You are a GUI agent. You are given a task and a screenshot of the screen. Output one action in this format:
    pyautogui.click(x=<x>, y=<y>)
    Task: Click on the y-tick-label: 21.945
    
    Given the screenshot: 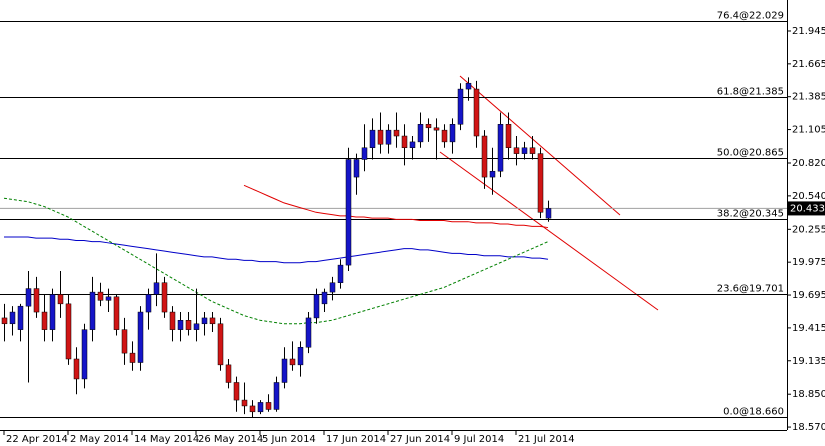 What is the action you would take?
    pyautogui.click(x=808, y=31)
    